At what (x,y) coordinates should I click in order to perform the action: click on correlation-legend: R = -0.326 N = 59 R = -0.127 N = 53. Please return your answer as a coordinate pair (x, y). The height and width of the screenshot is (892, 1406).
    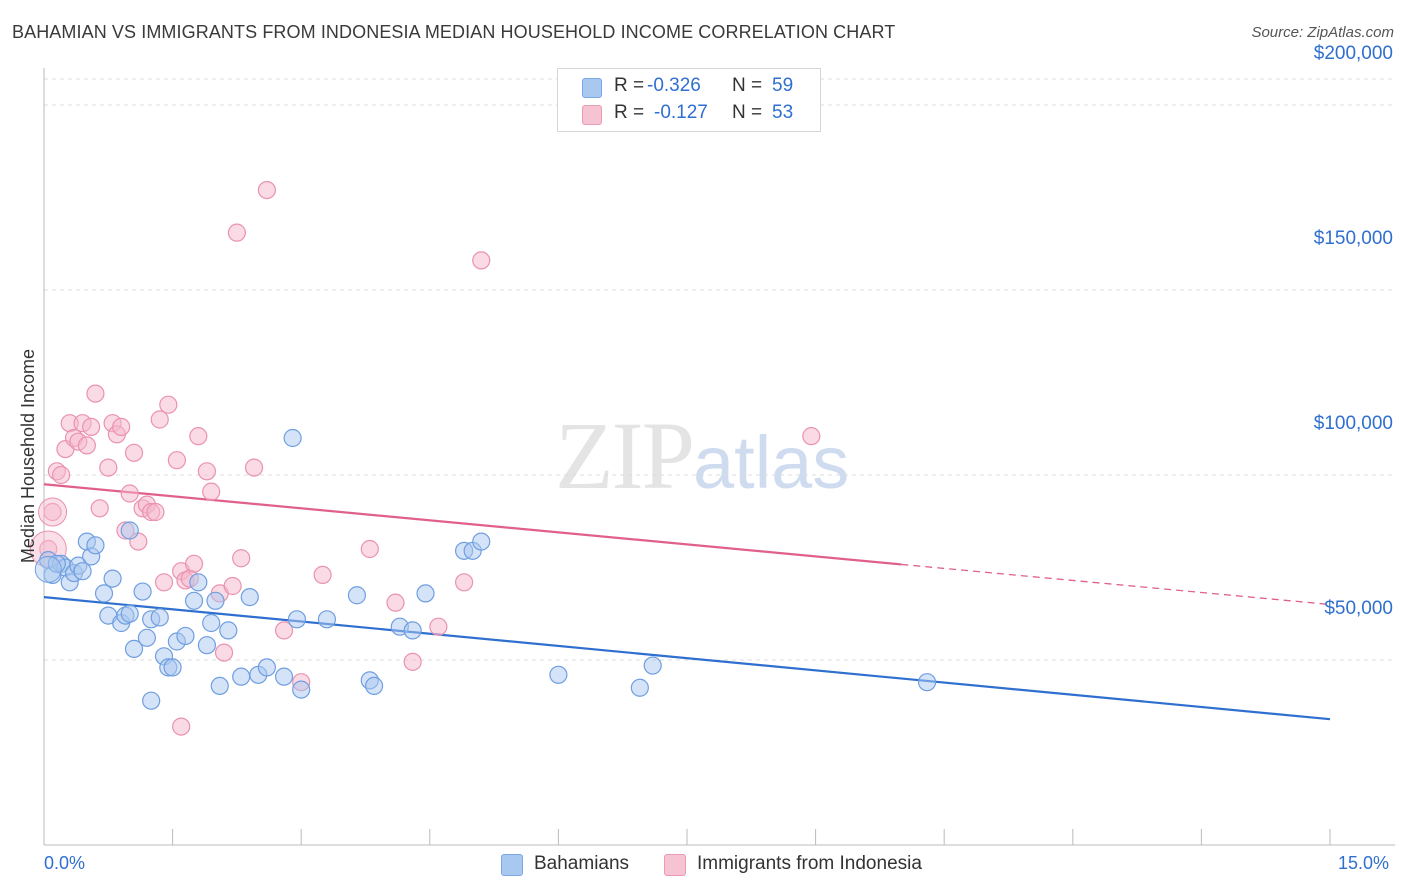
    Looking at the image, I should click on (689, 100).